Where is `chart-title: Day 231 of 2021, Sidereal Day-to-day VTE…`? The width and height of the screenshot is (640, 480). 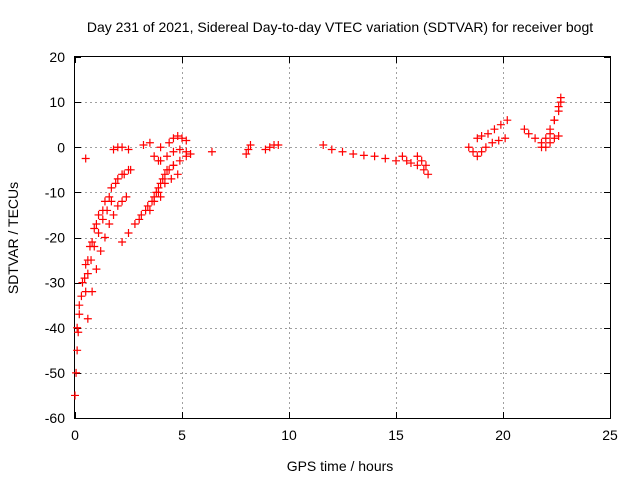
chart-title: Day 231 of 2021, Sidereal Day-to-day VTE… is located at coordinates (340, 27).